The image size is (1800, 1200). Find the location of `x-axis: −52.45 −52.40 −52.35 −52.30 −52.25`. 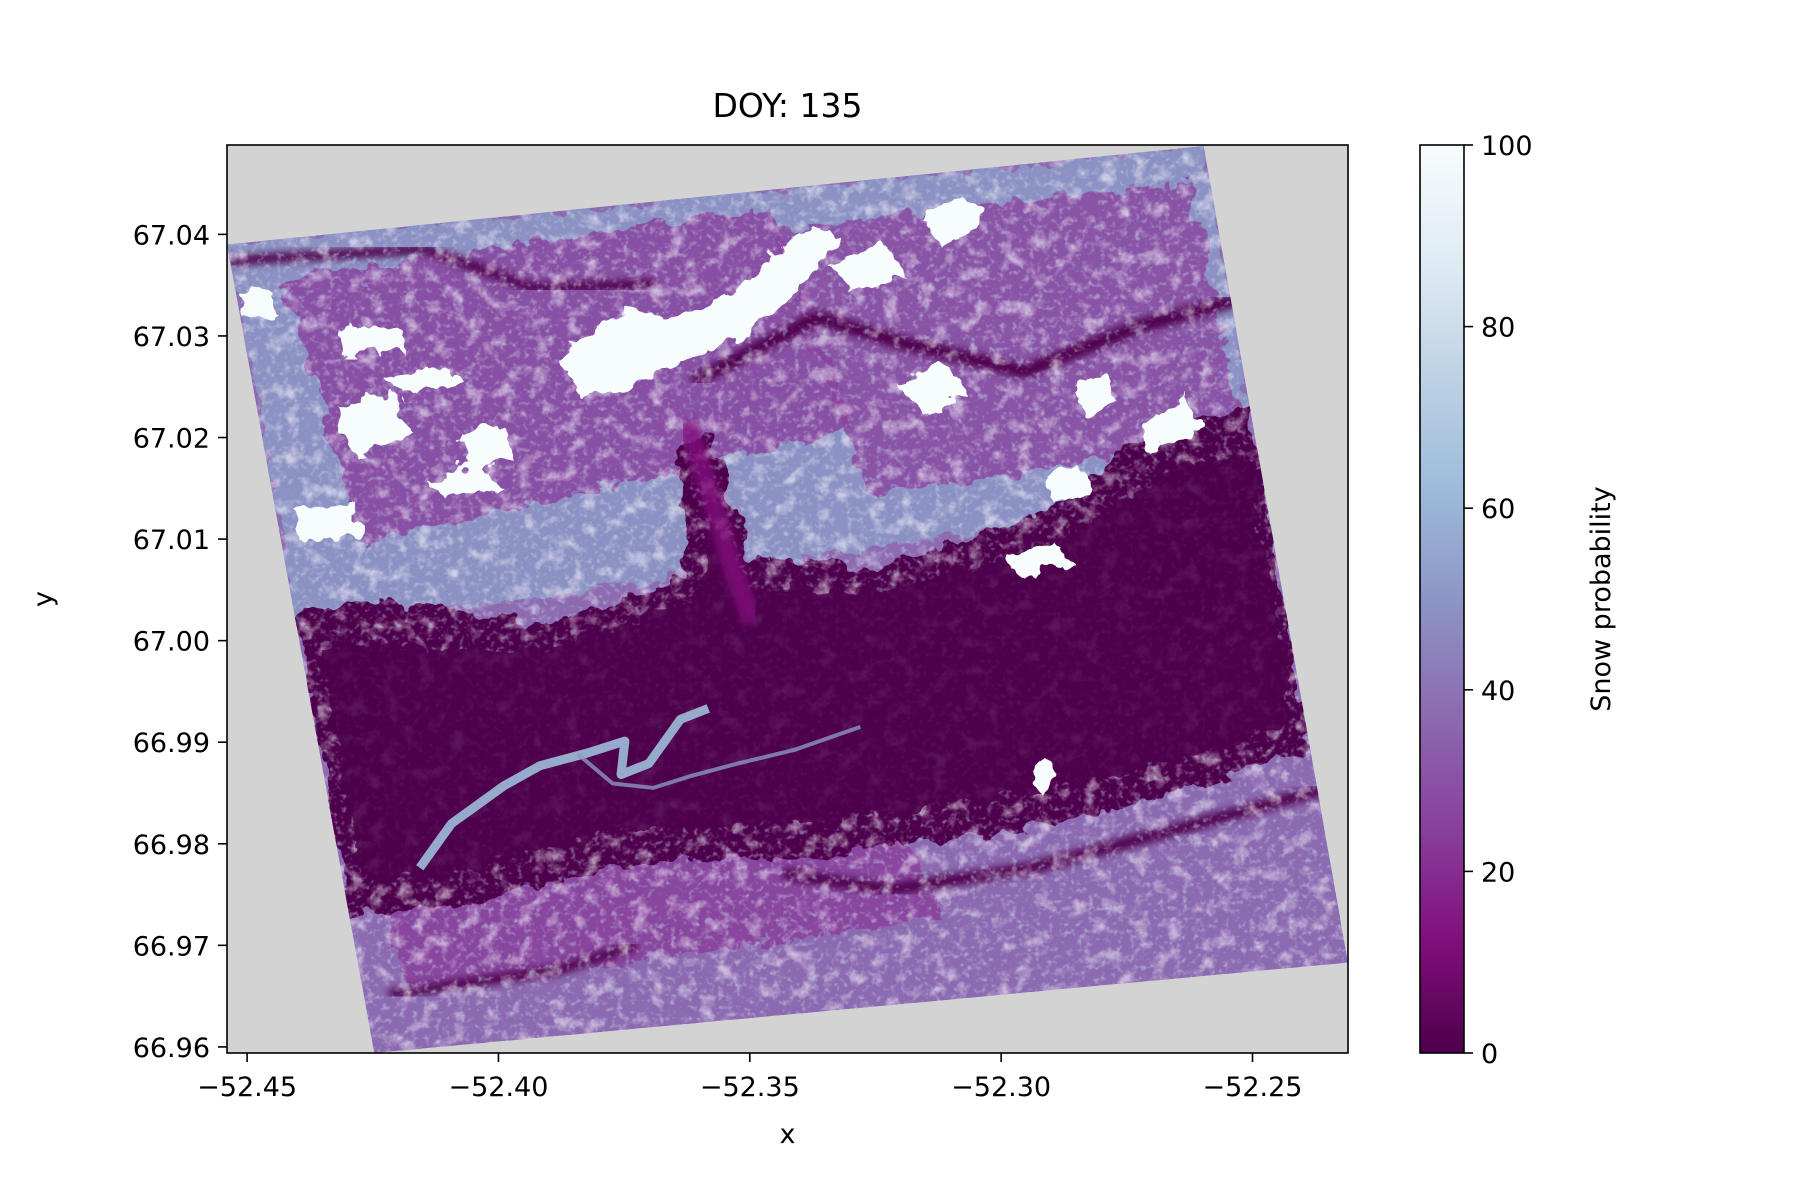

x-axis: −52.45 −52.40 −52.35 −52.30 −52.25 is located at coordinates (749, 1078).